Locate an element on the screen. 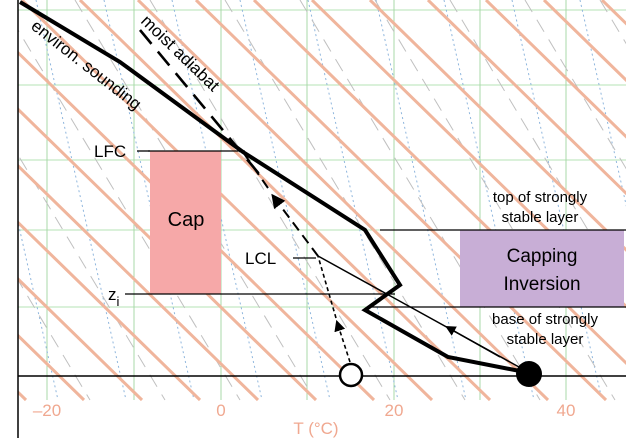 The image size is (626, 438). lcl-label: LCL is located at coordinates (260, 258).